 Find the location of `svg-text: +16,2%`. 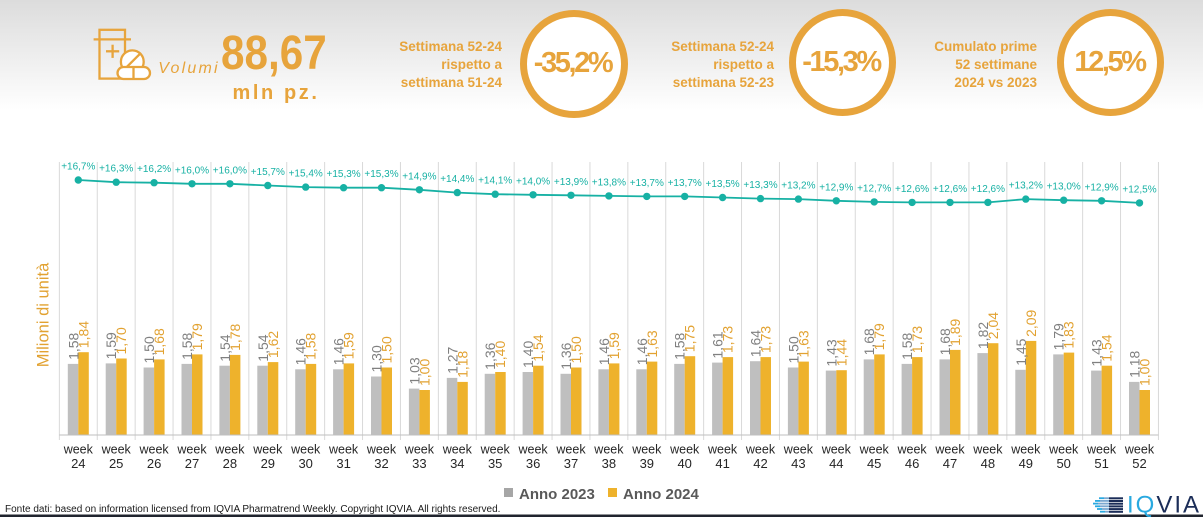

svg-text: +16,2% is located at coordinates (154, 169).